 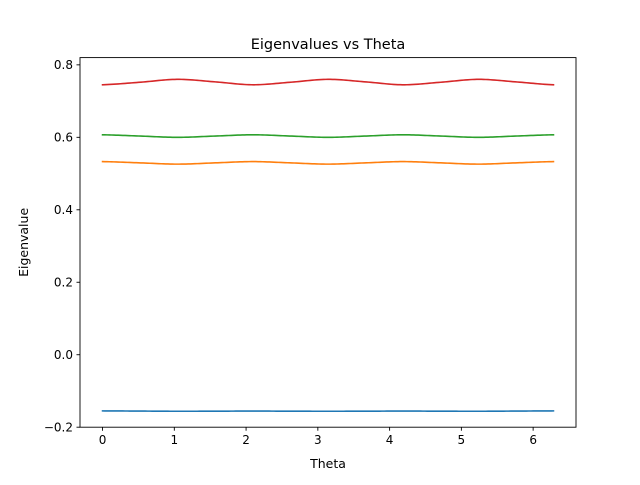 What do you see at coordinates (174, 440) in the screenshot?
I see `x-tick-label: 1` at bounding box center [174, 440].